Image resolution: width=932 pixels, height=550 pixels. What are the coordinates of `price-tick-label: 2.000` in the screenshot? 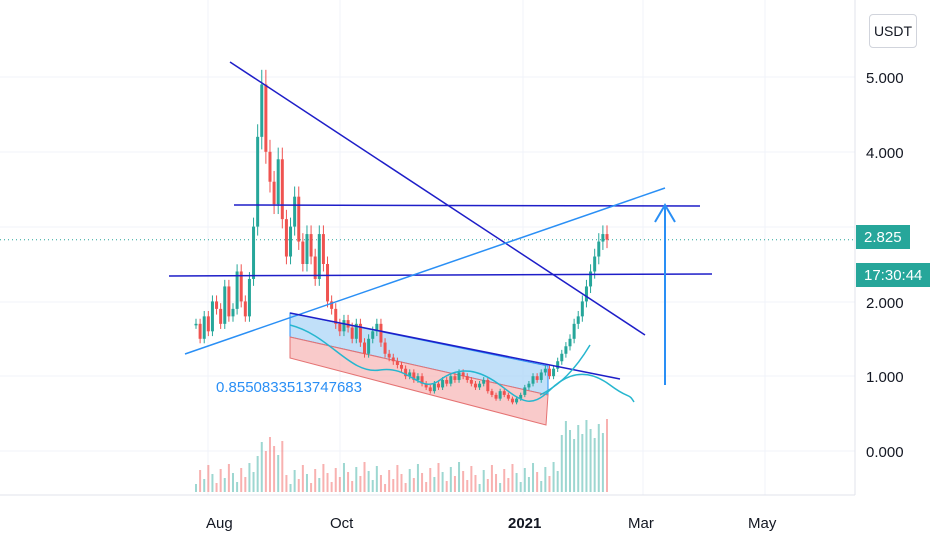 It's located at (885, 303).